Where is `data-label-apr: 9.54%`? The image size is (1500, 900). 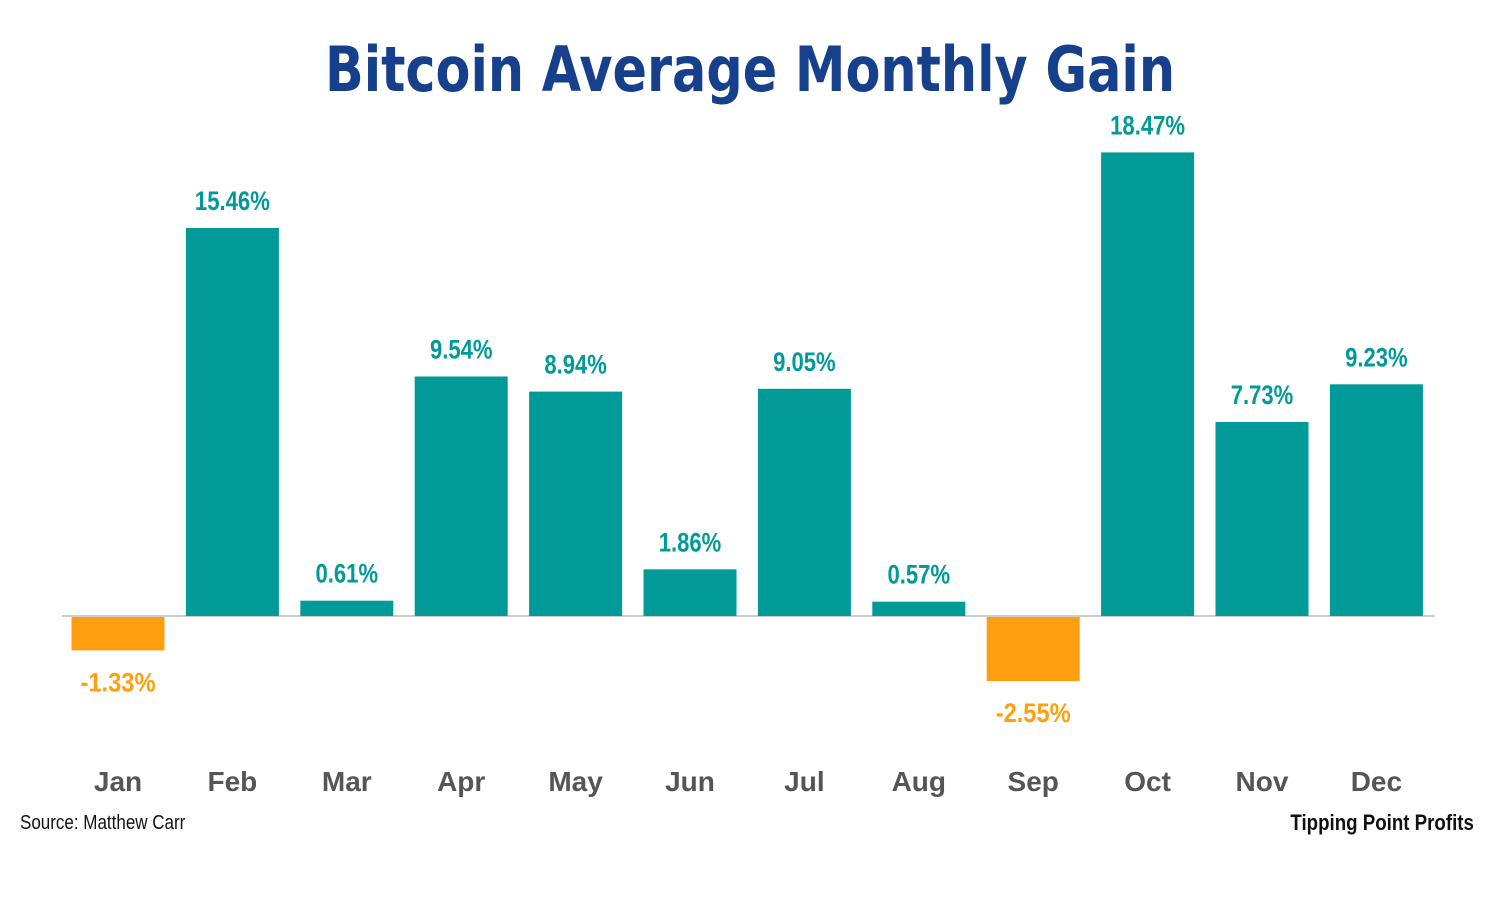
data-label-apr: 9.54% is located at coordinates (461, 350).